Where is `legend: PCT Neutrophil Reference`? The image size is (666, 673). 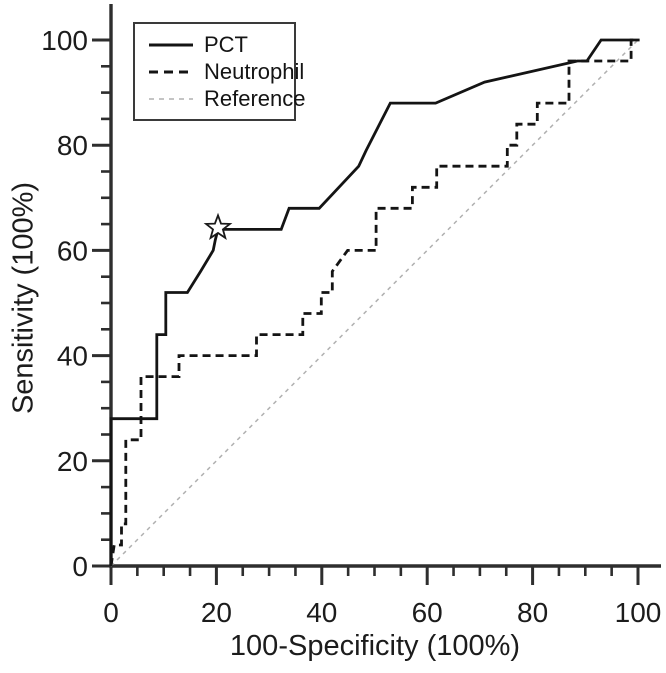
legend: PCT Neutrophil Reference is located at coordinates (219, 71).